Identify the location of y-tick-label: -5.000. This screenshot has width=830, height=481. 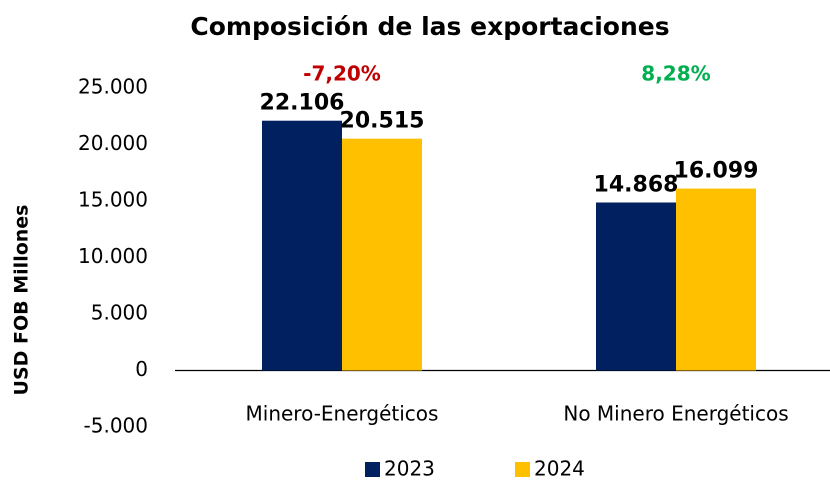
(116, 426).